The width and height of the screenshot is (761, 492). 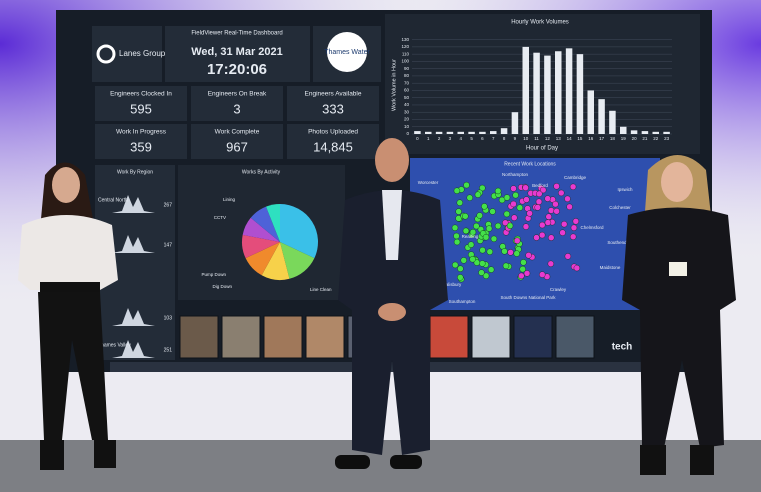 I want to click on map-place: Northampton, so click(x=515, y=174).